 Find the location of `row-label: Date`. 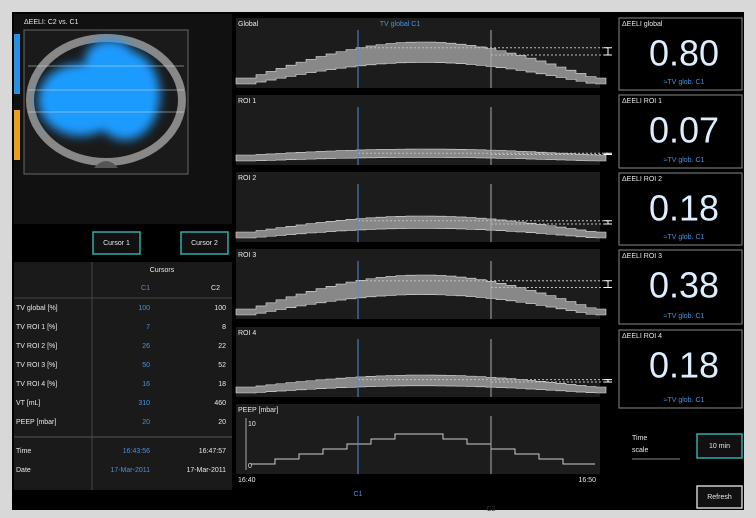

row-label: Date is located at coordinates (23, 470).